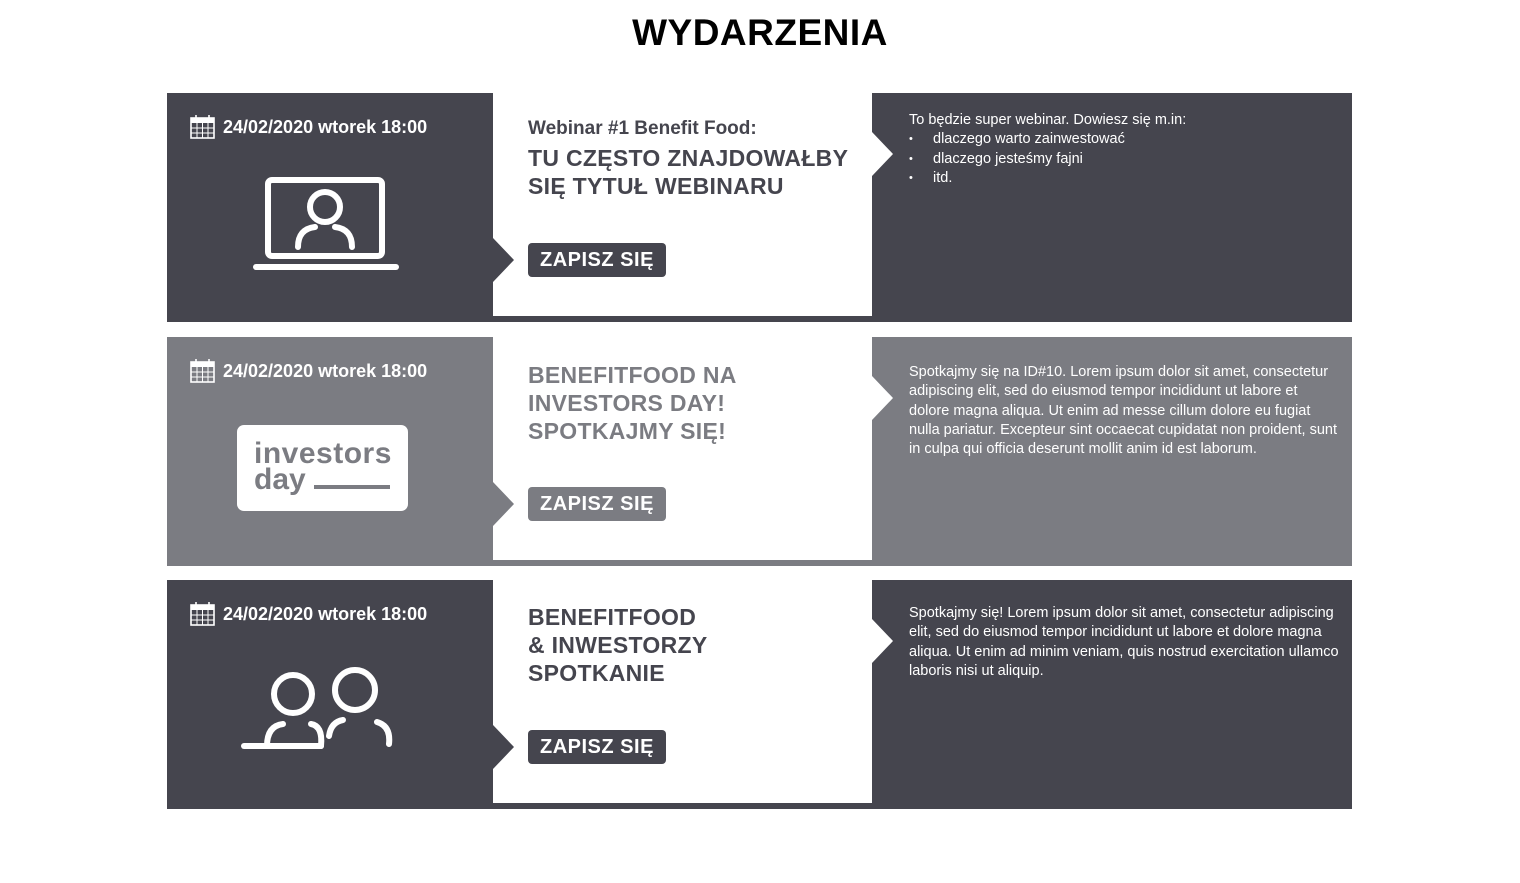 Image resolution: width=1520 pixels, height=883 pixels. I want to click on headline-line: INVESTORS DAY!, so click(627, 403).